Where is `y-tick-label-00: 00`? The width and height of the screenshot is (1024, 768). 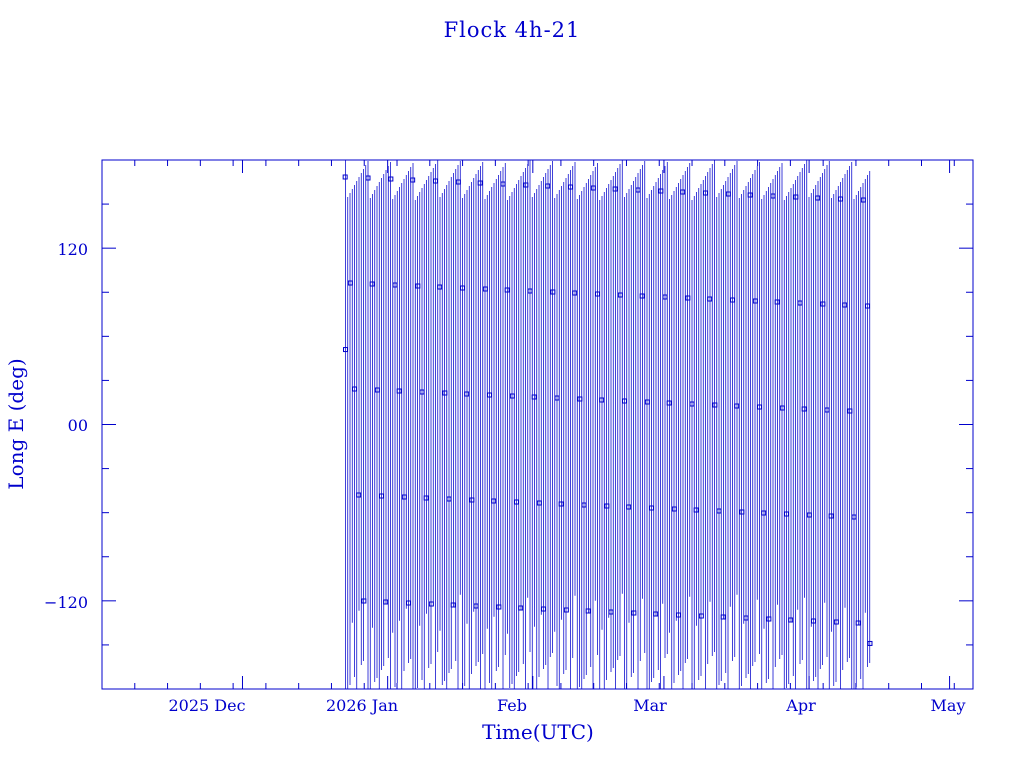
y-tick-label-00: 00 is located at coordinates (78, 425).